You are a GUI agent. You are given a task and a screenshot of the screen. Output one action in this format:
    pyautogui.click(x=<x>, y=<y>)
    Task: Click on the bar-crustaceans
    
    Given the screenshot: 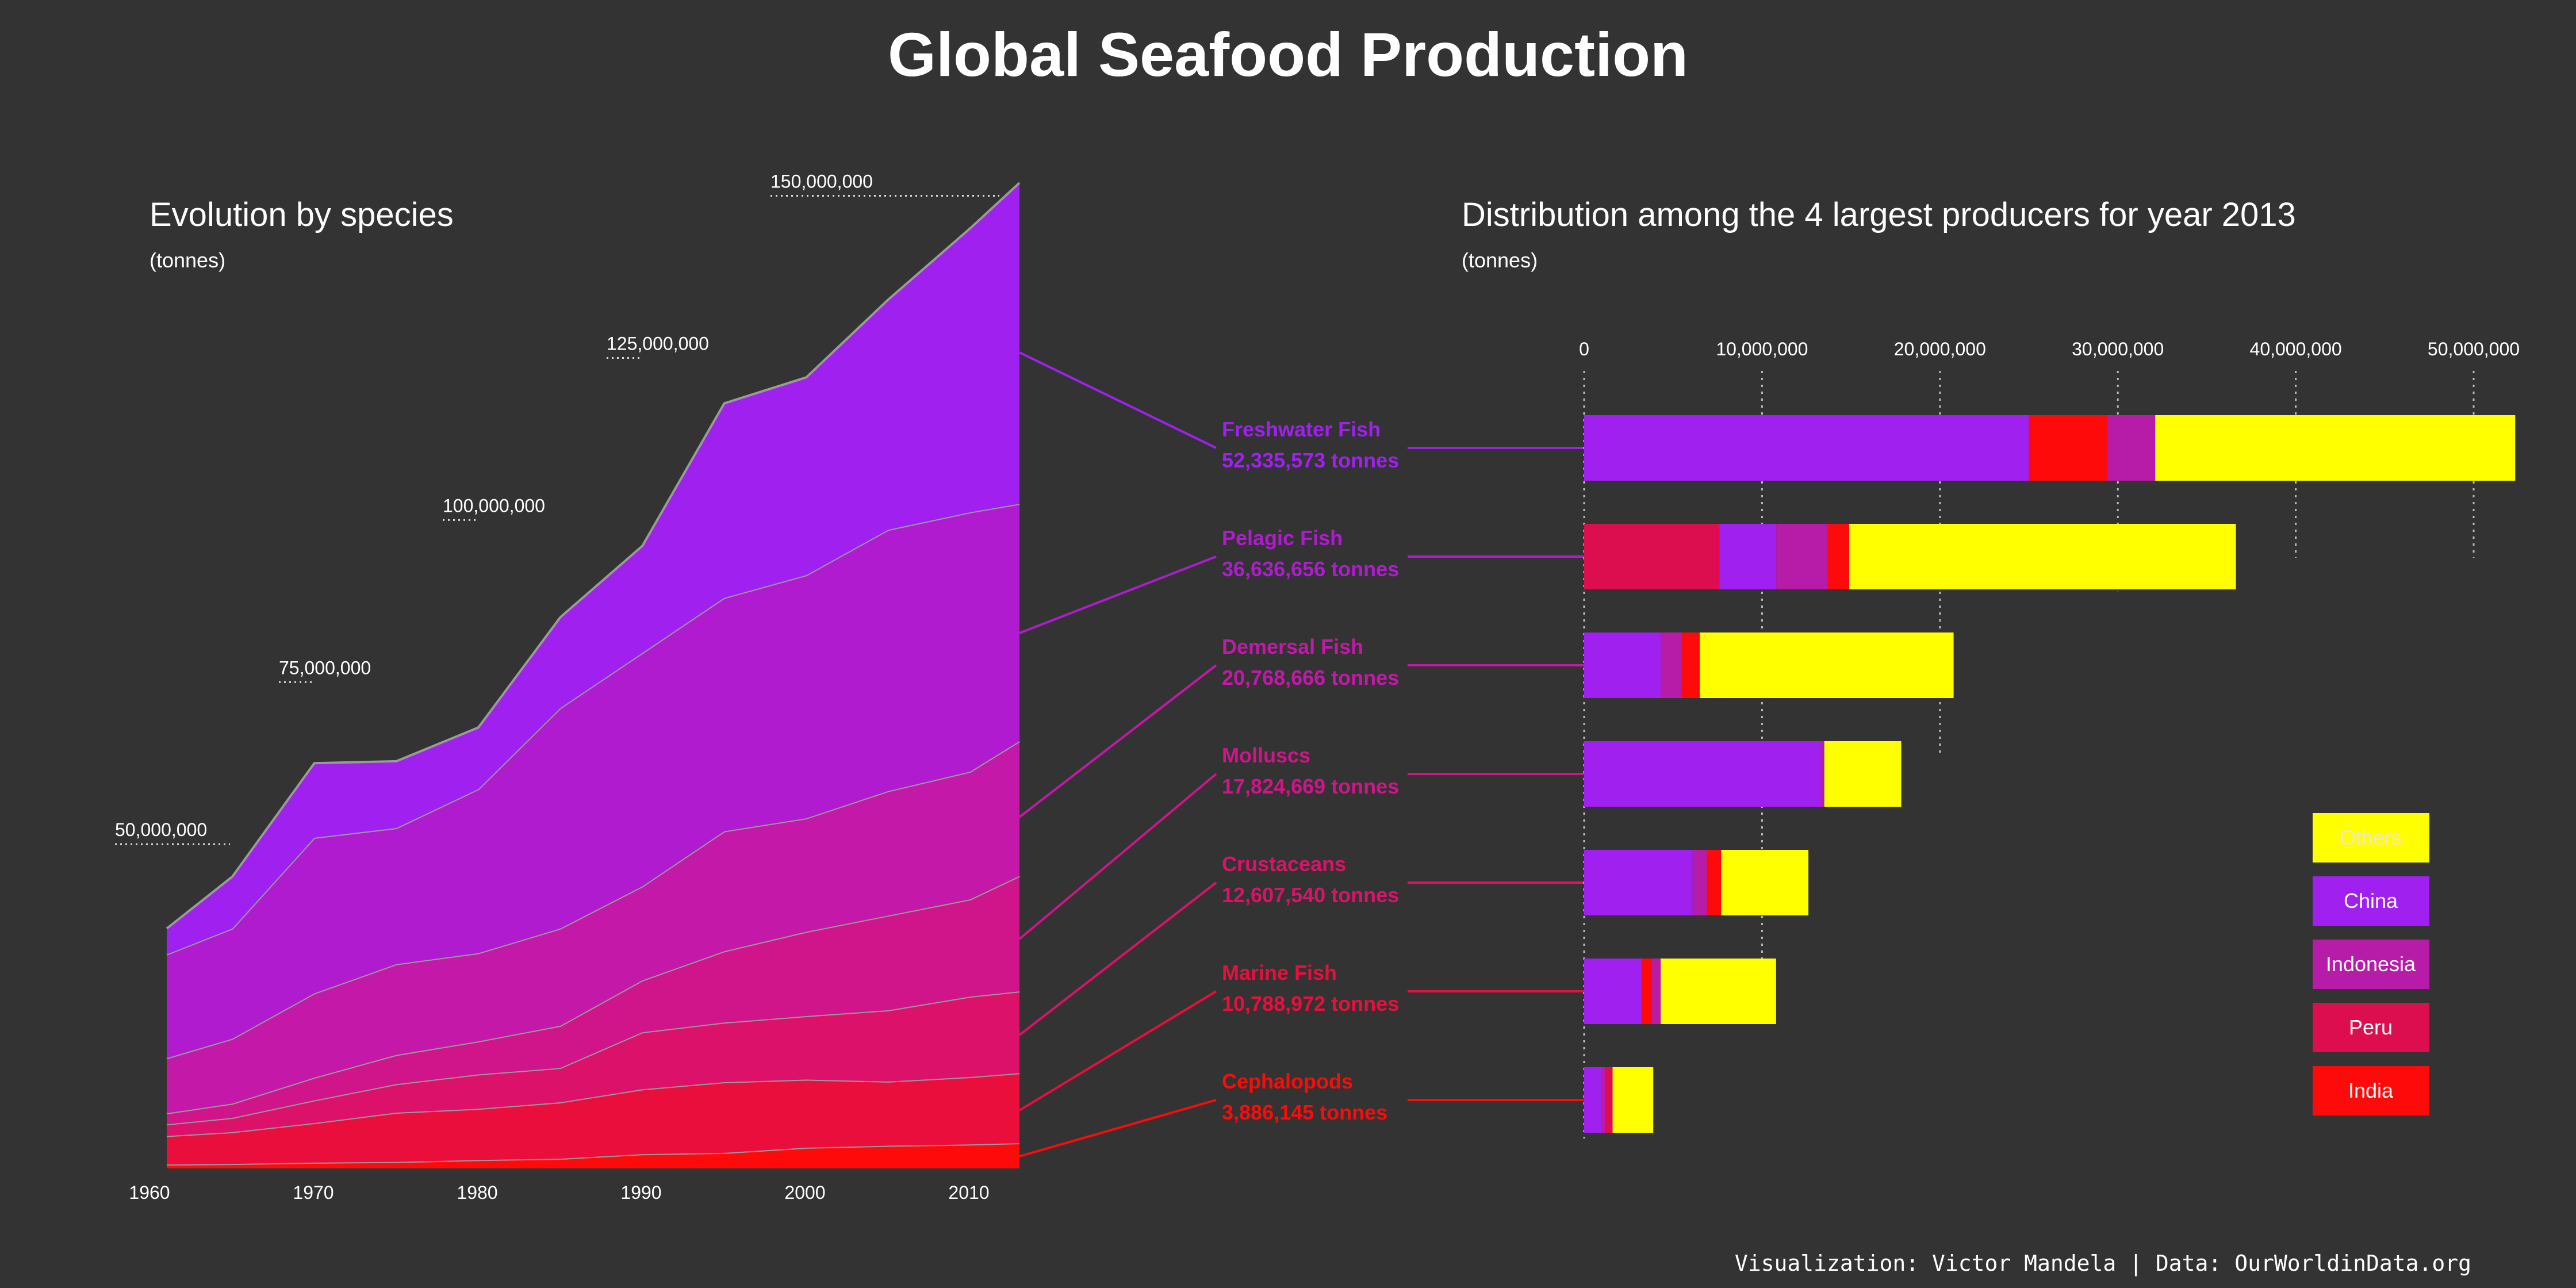 What is the action you would take?
    pyautogui.click(x=1696, y=882)
    